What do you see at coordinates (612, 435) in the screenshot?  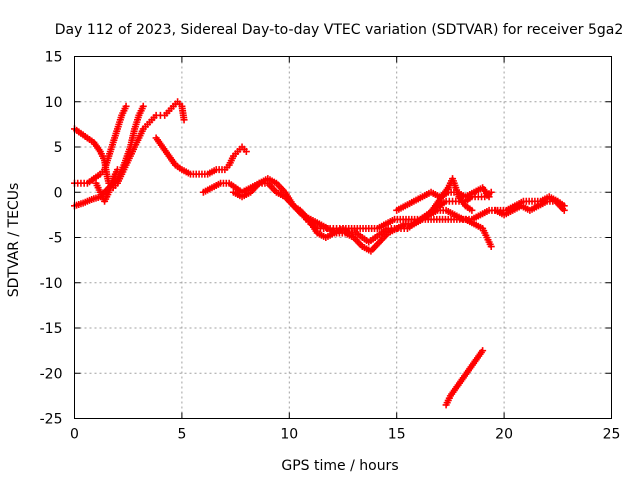 I see `x-tick-label: 25` at bounding box center [612, 435].